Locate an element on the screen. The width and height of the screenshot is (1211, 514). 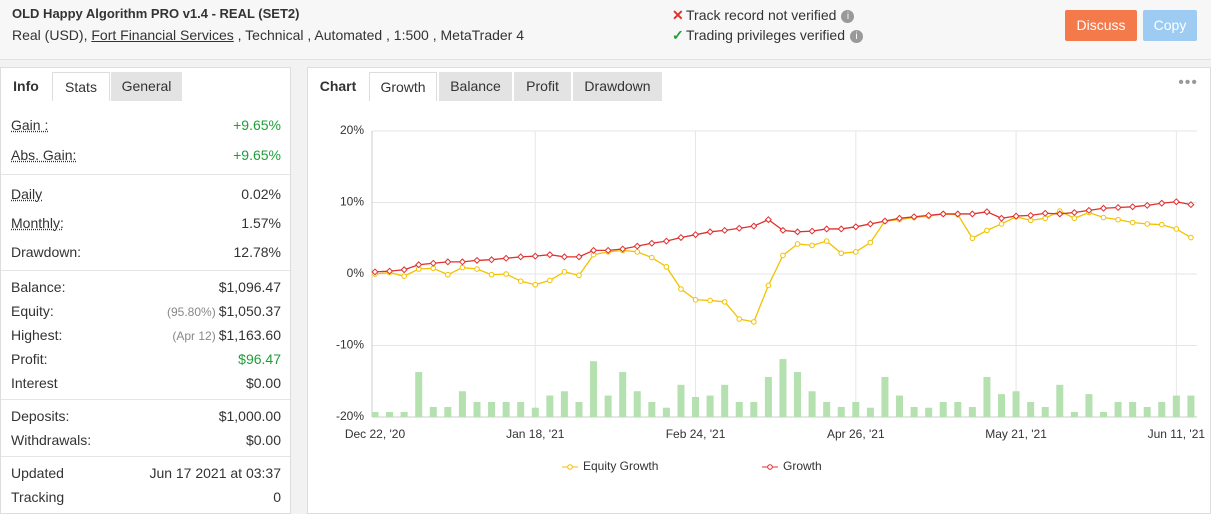
broker-link: Fort Financial Services is located at coordinates (162, 35).